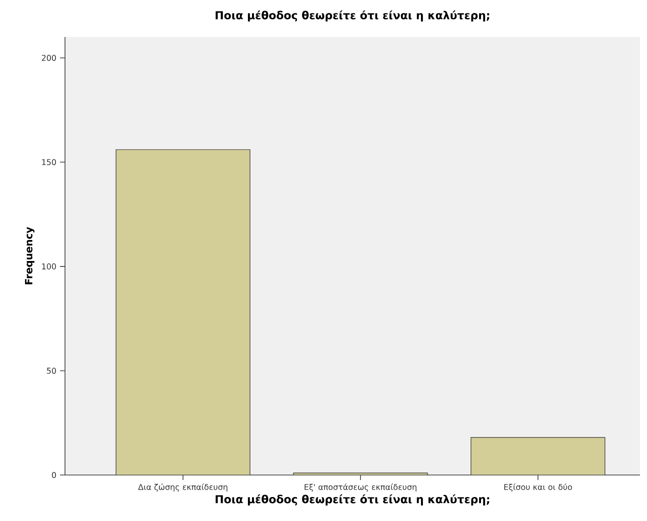 This screenshot has width=647, height=521. What do you see at coordinates (29, 255) in the screenshot?
I see `y-axis-title: Frequency` at bounding box center [29, 255].